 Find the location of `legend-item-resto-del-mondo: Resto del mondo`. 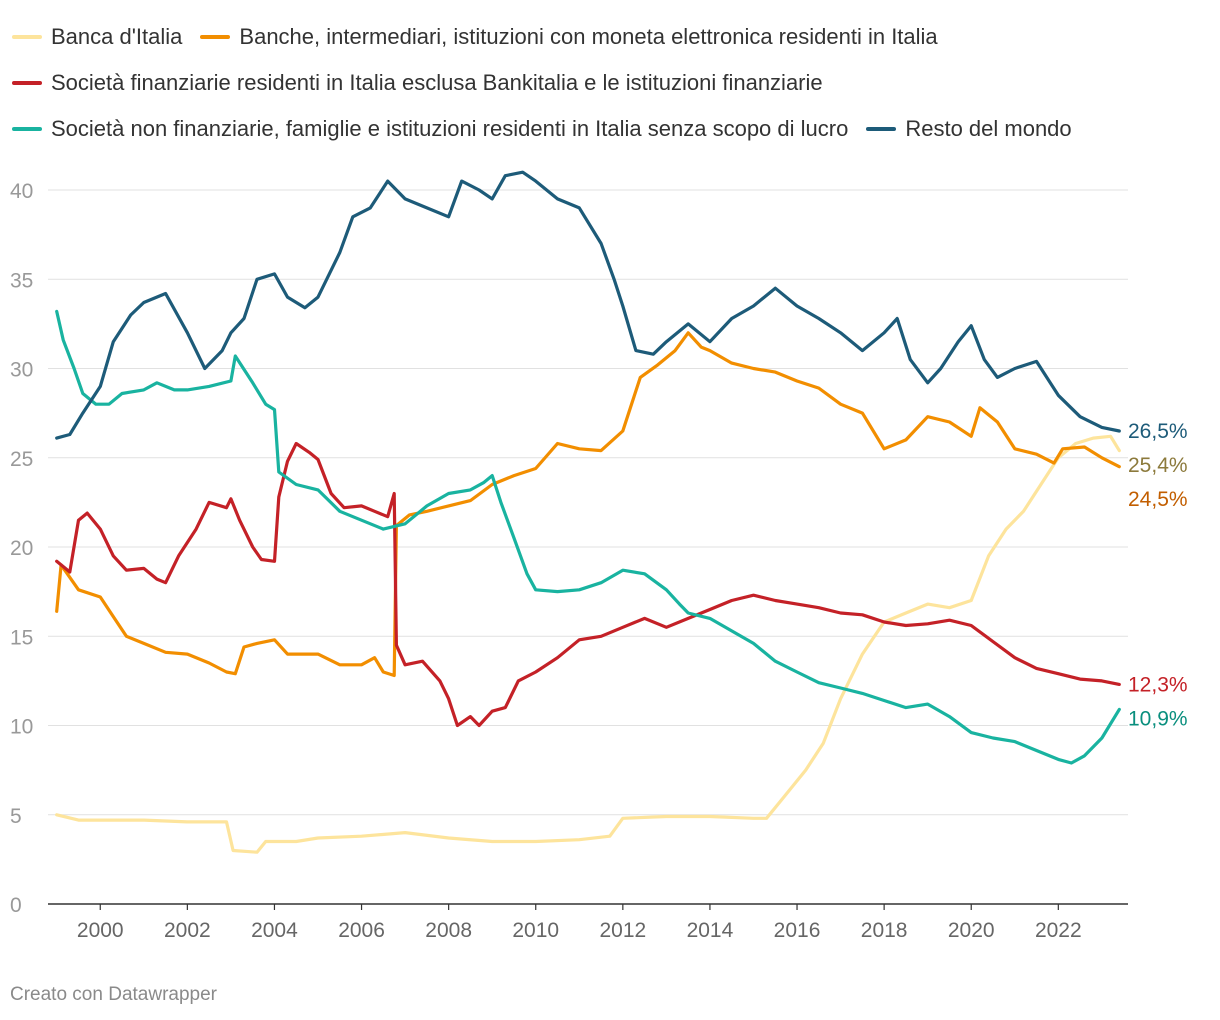

legend-item-resto-del-mondo: Resto del mondo is located at coordinates (969, 129).